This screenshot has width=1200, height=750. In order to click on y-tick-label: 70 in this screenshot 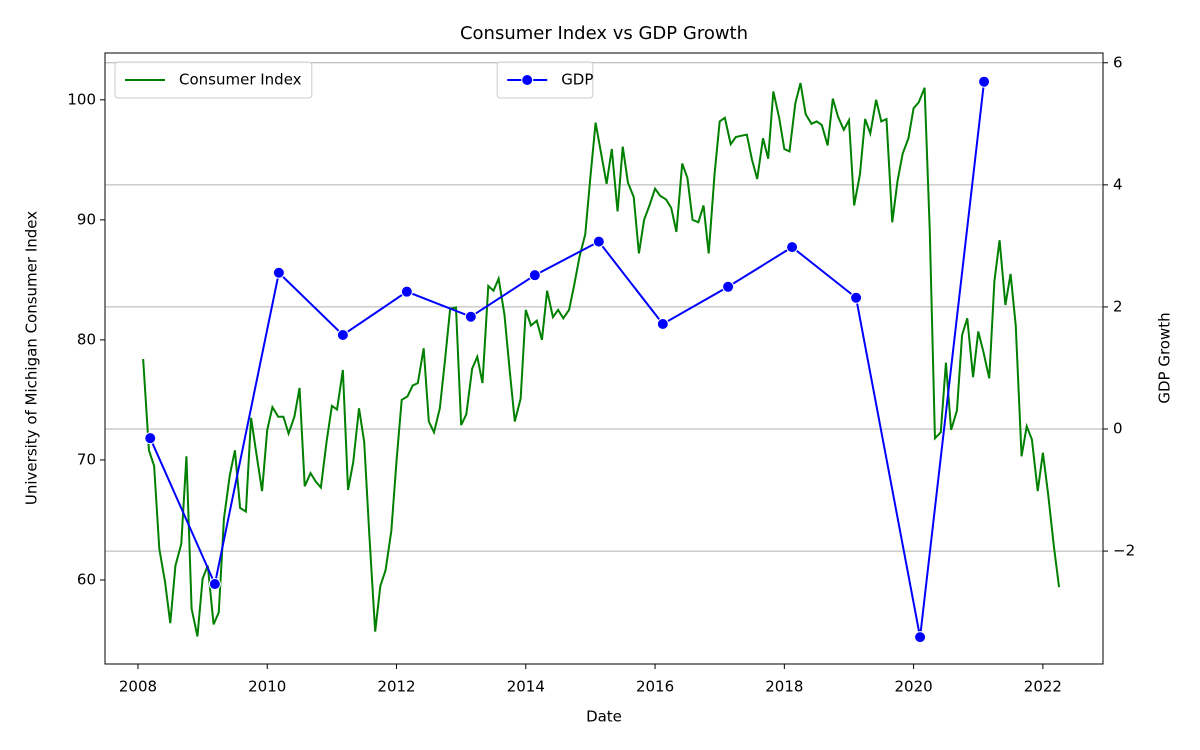, I will do `click(86, 459)`.